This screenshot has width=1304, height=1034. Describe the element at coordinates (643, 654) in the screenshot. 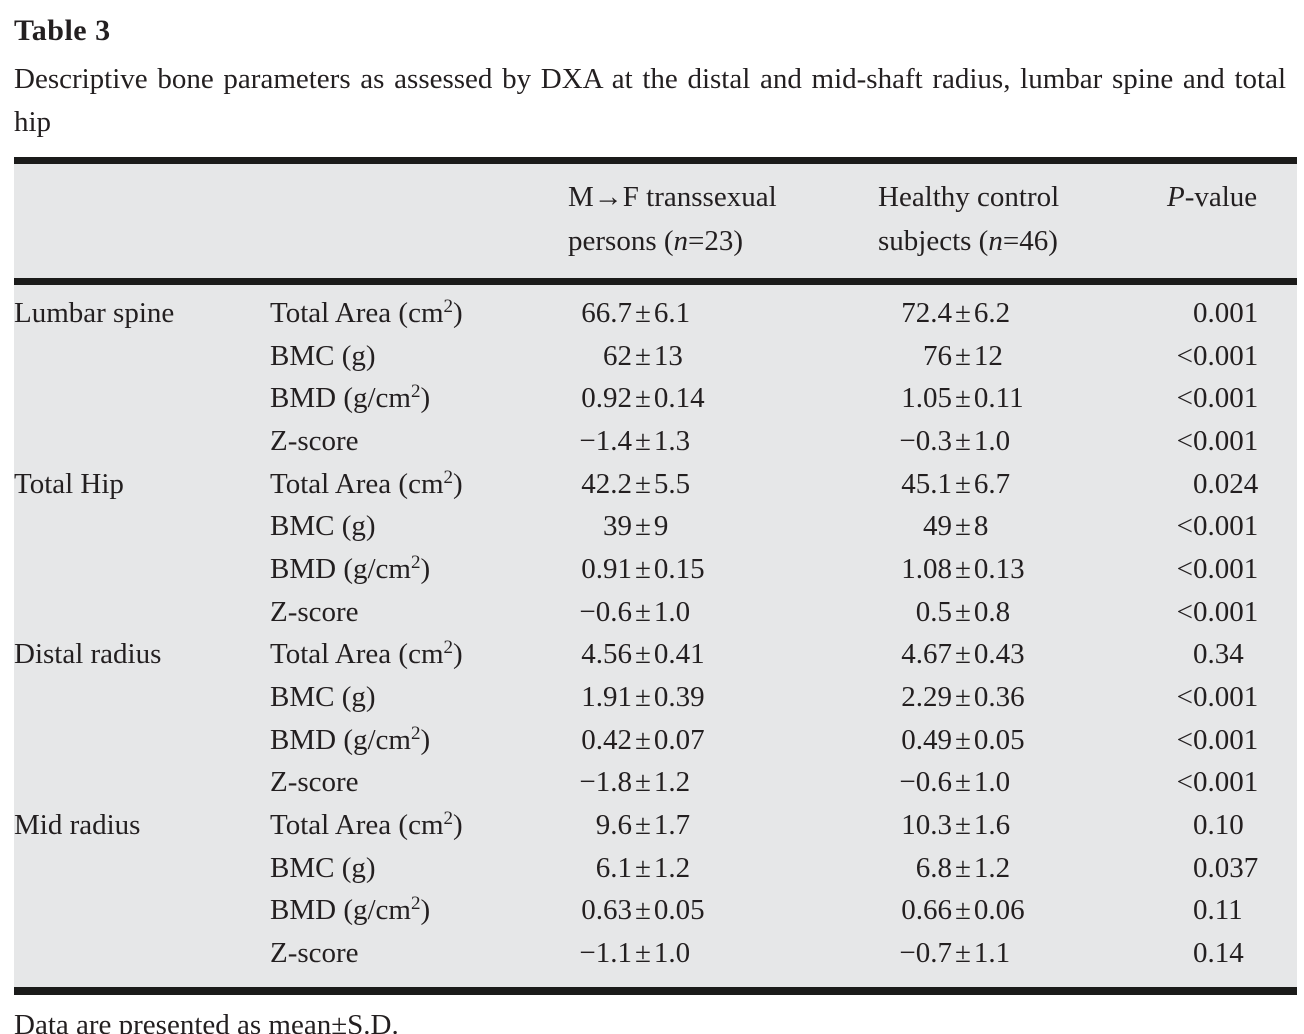

I see `transsexual-value-cell: 4.56 ±0.41` at that location.